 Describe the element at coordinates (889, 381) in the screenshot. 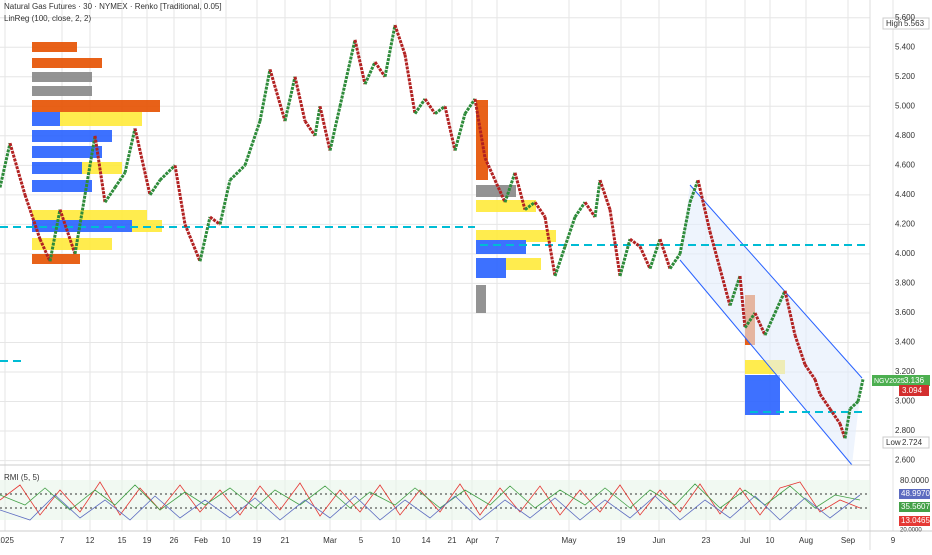

I see `symbol-label: NGV2025` at that location.